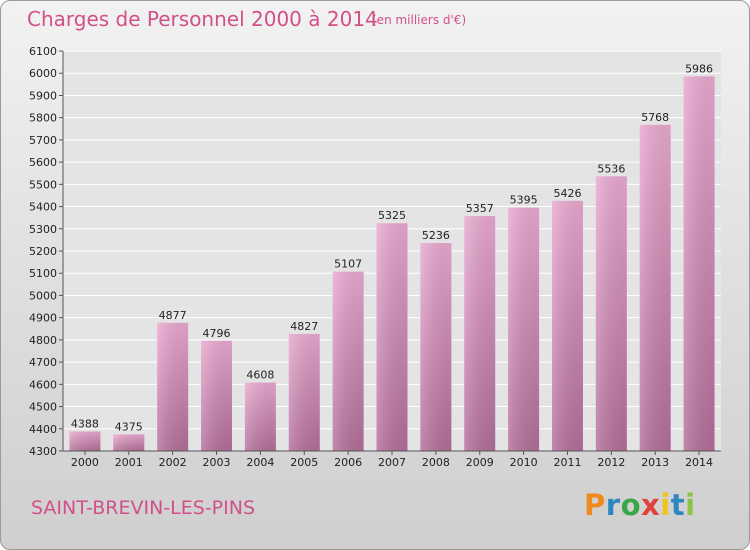 The image size is (750, 550). I want to click on y-tick-label: 4400, so click(43, 429).